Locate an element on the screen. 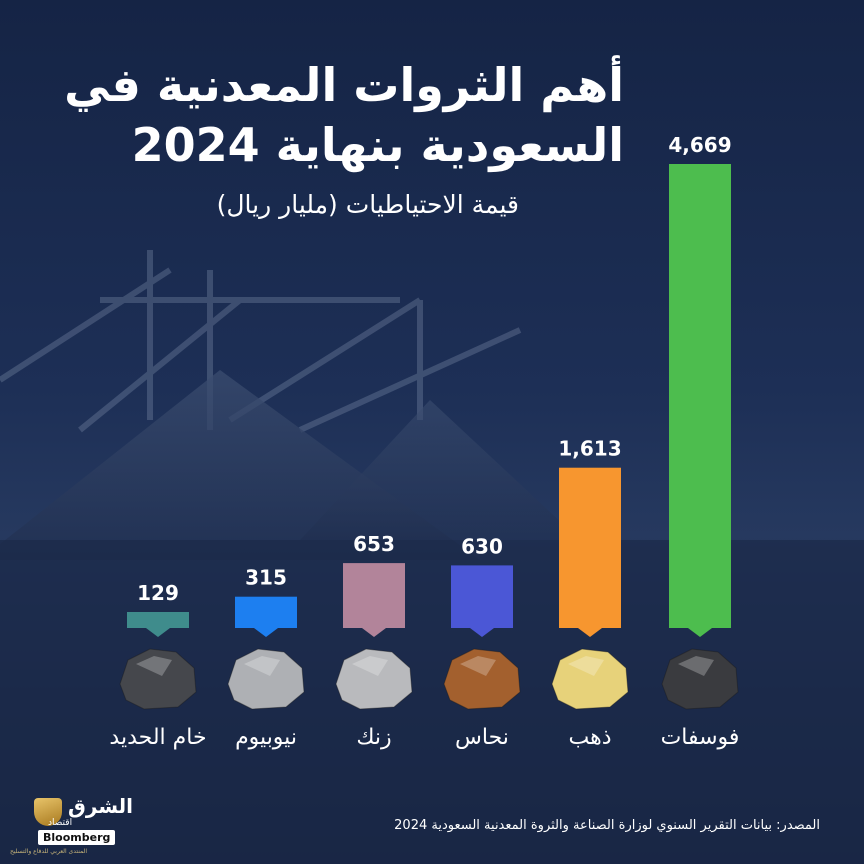 Image resolution: width=864 pixels, height=864 pixels. subtitle: قيمة الاحتياطيات (مليار ريال) is located at coordinates (367, 204).